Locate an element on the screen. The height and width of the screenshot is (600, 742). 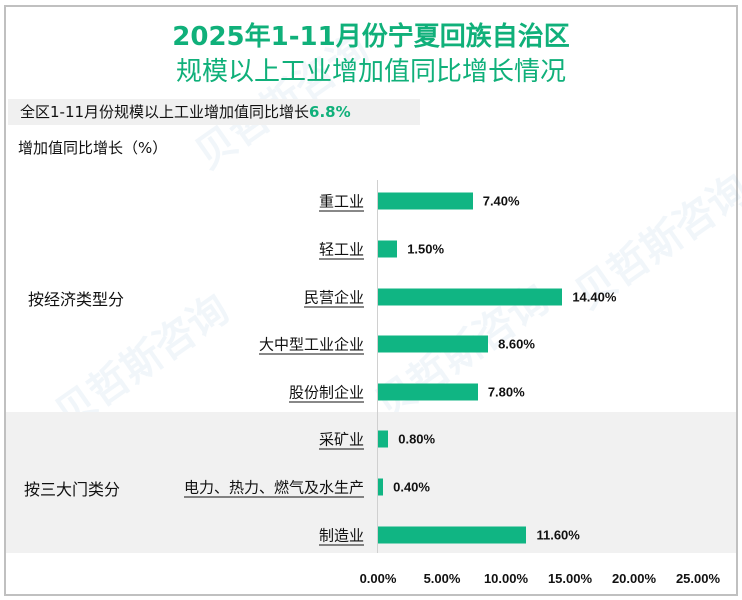
category-label-text: 股份制企业 is located at coordinates (326, 393).